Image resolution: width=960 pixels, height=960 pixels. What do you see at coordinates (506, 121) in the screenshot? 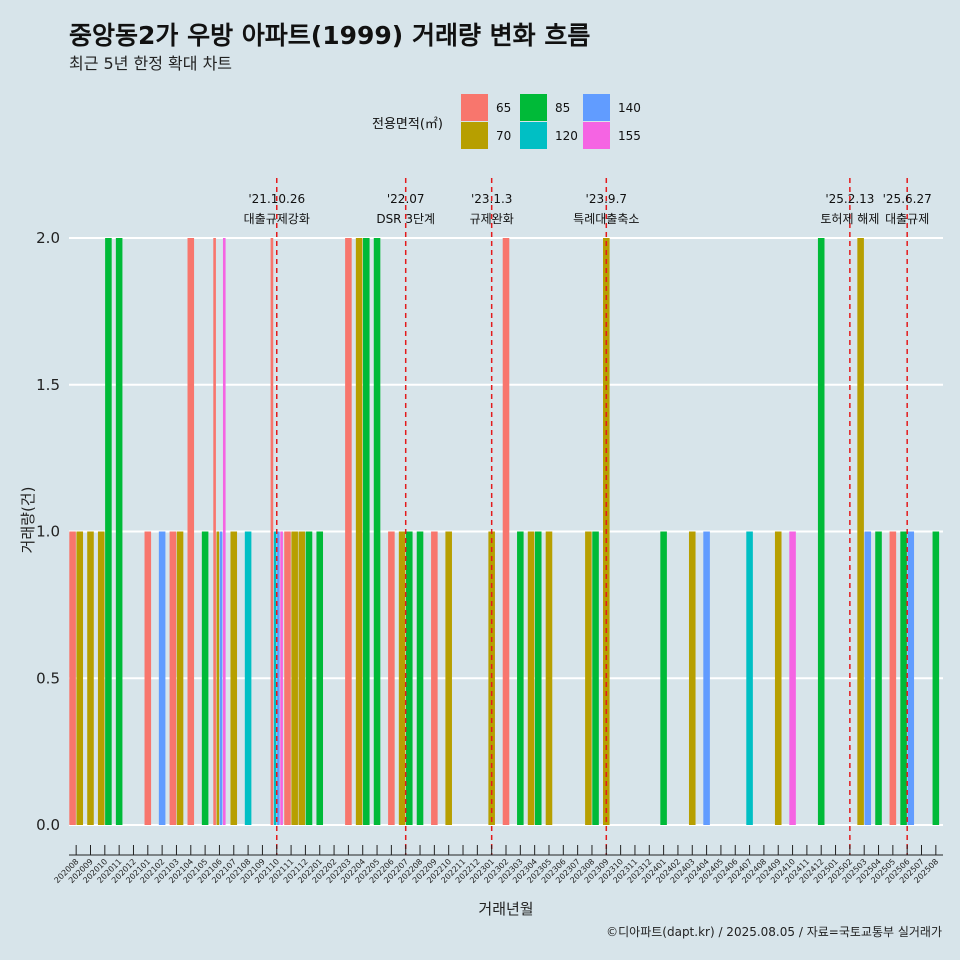
I see `legend: 전용면적(㎡) 65 70 85 120 140 155` at bounding box center [506, 121].